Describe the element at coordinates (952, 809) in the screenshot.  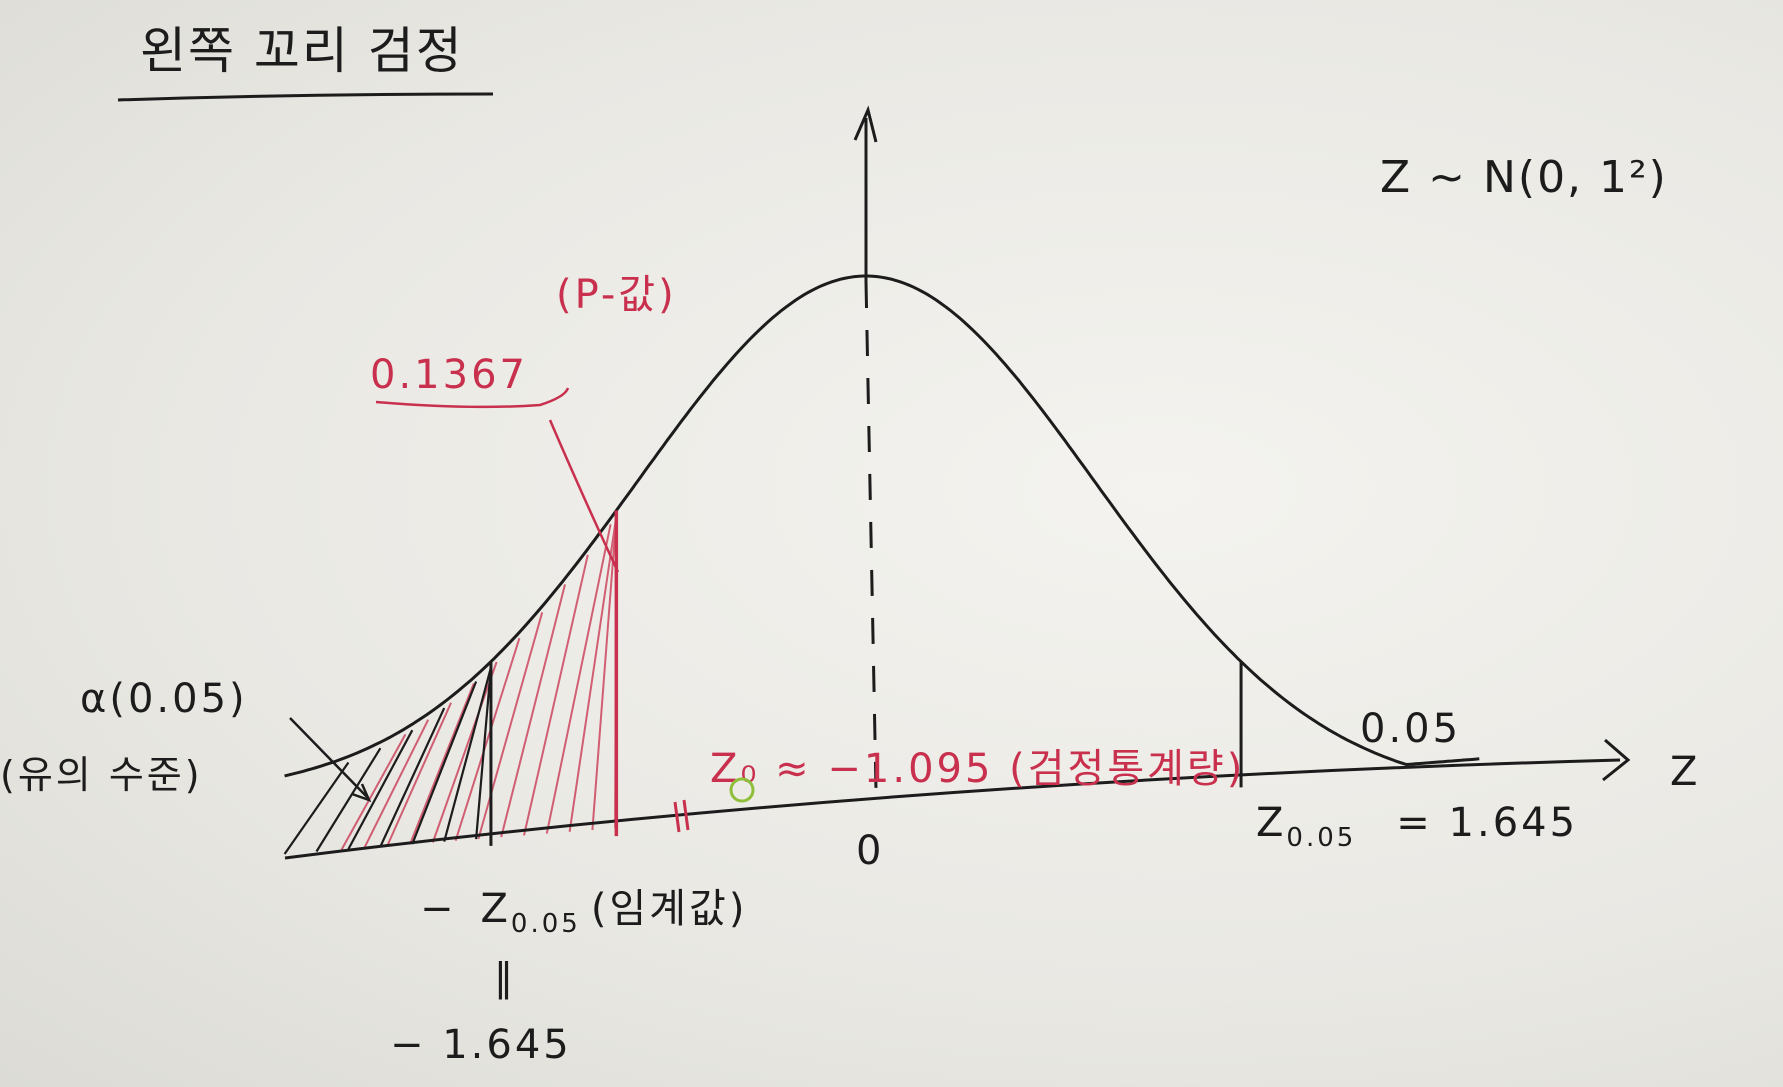
I see `x-axis` at that location.